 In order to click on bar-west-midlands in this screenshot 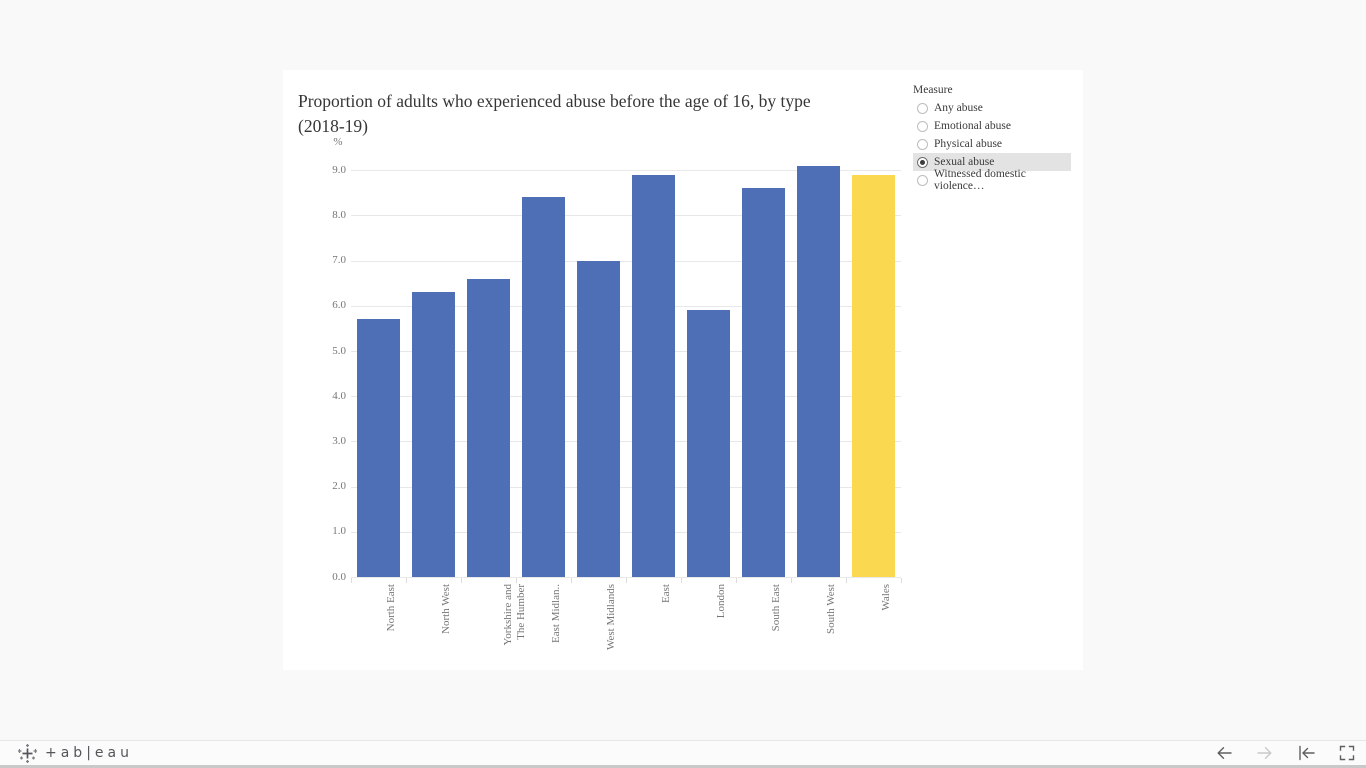, I will do `click(598, 418)`.